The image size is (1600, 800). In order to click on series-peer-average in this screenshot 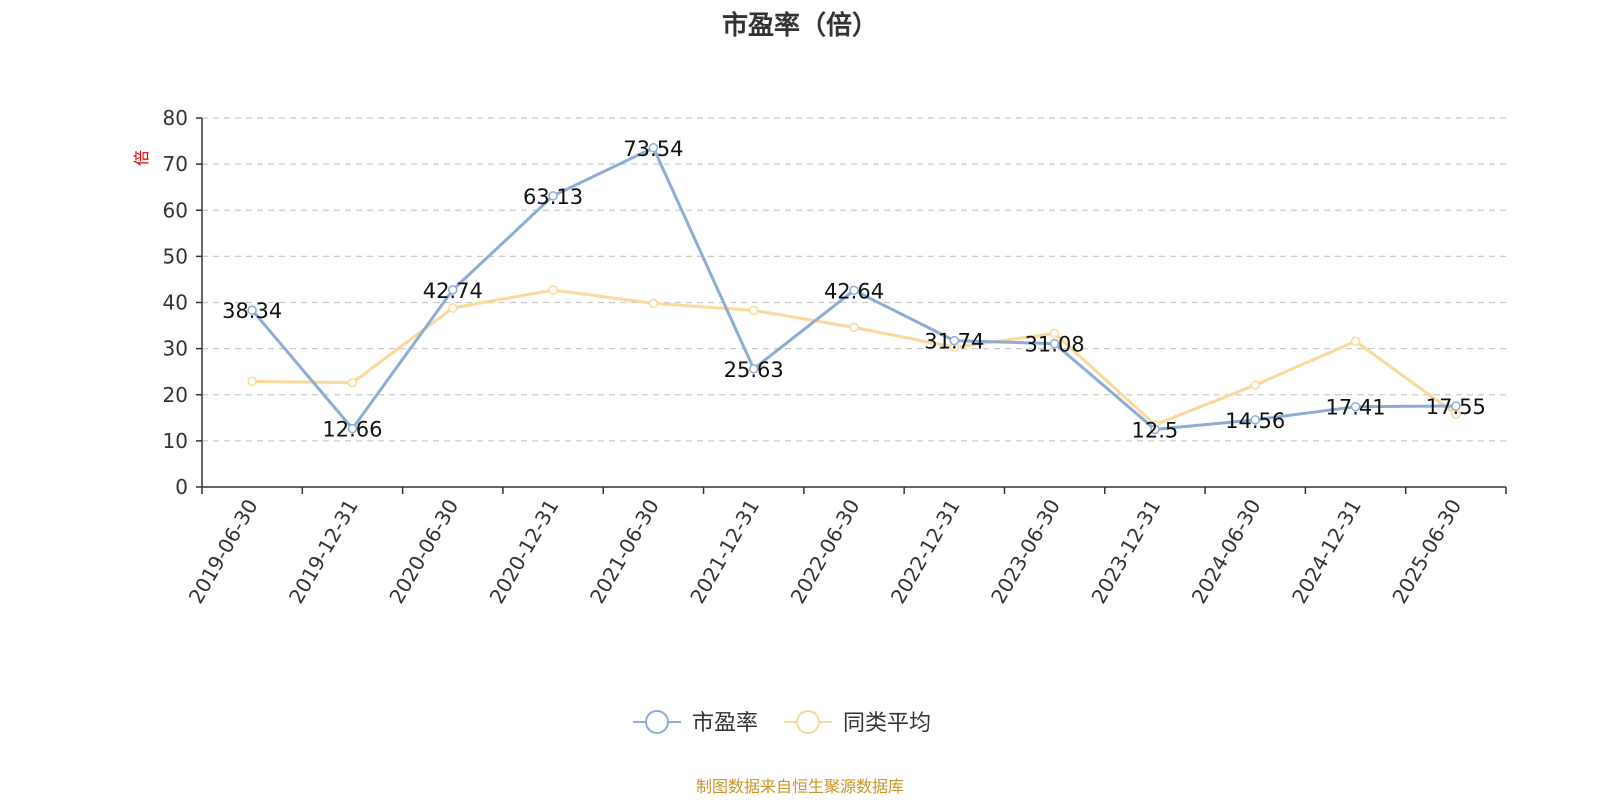, I will do `click(854, 357)`.